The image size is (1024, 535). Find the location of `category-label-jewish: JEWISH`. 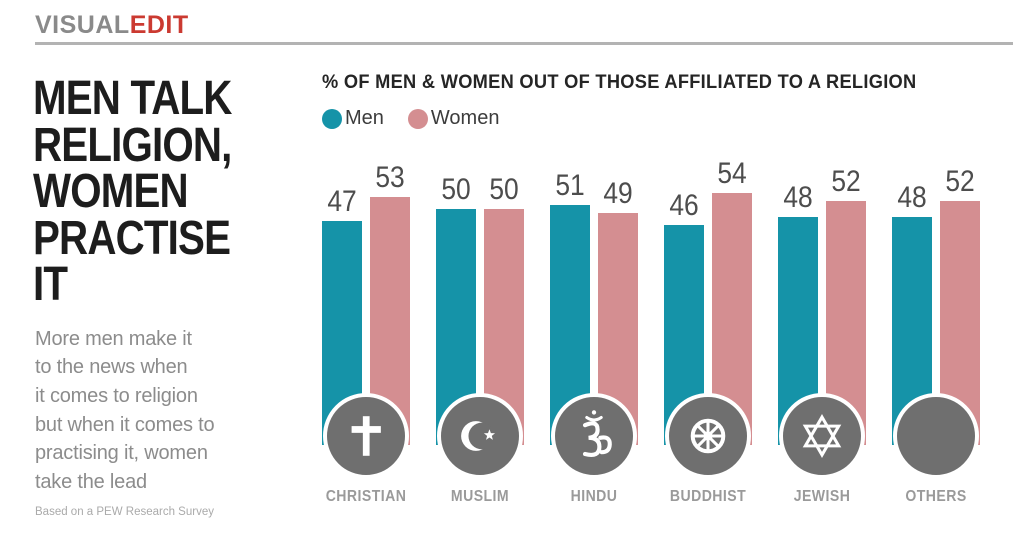

category-label-jewish: JEWISH is located at coordinates (822, 496).